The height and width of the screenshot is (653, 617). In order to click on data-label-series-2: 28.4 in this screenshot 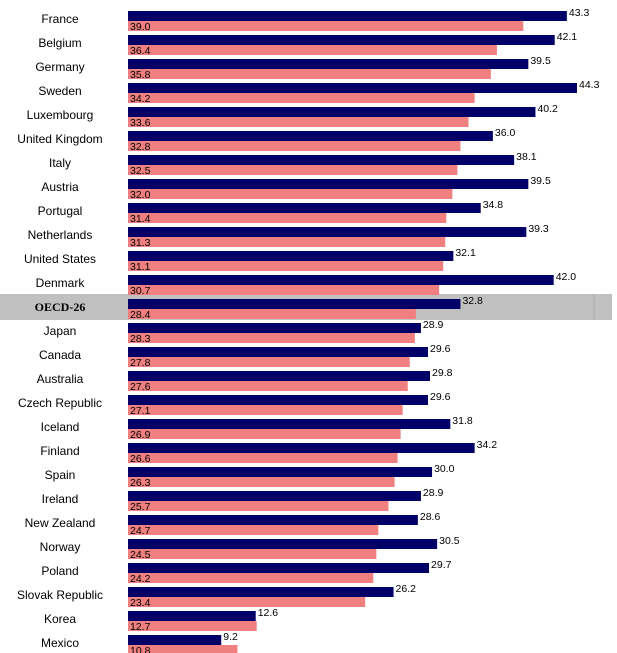, I will do `click(140, 315)`.